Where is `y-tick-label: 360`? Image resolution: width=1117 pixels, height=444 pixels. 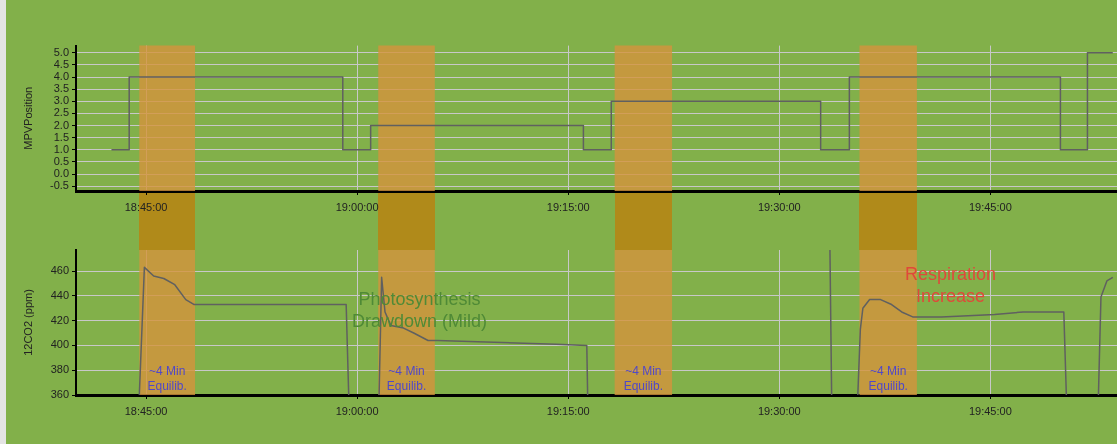
y-tick-label: 360 is located at coordinates (59, 394).